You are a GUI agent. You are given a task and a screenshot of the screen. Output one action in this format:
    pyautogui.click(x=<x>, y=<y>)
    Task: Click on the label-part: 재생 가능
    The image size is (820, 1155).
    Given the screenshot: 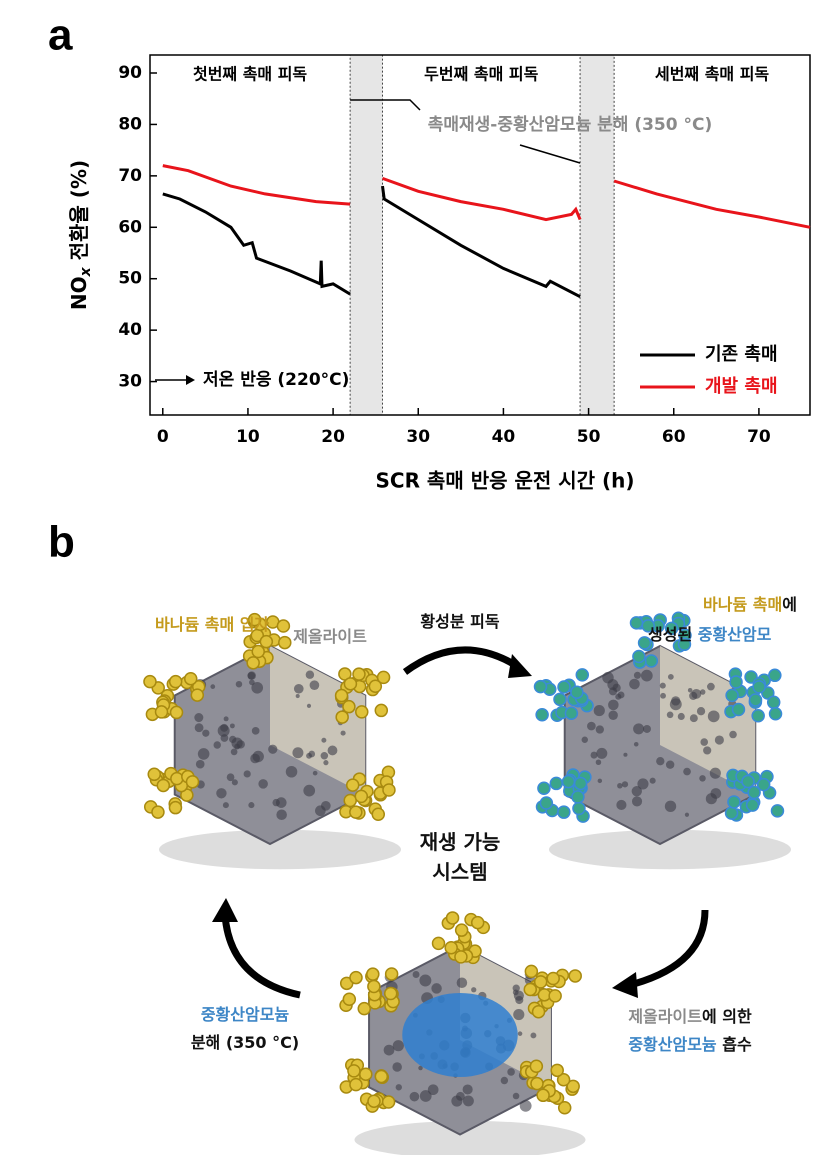 What is the action you would take?
    pyautogui.click(x=460, y=842)
    